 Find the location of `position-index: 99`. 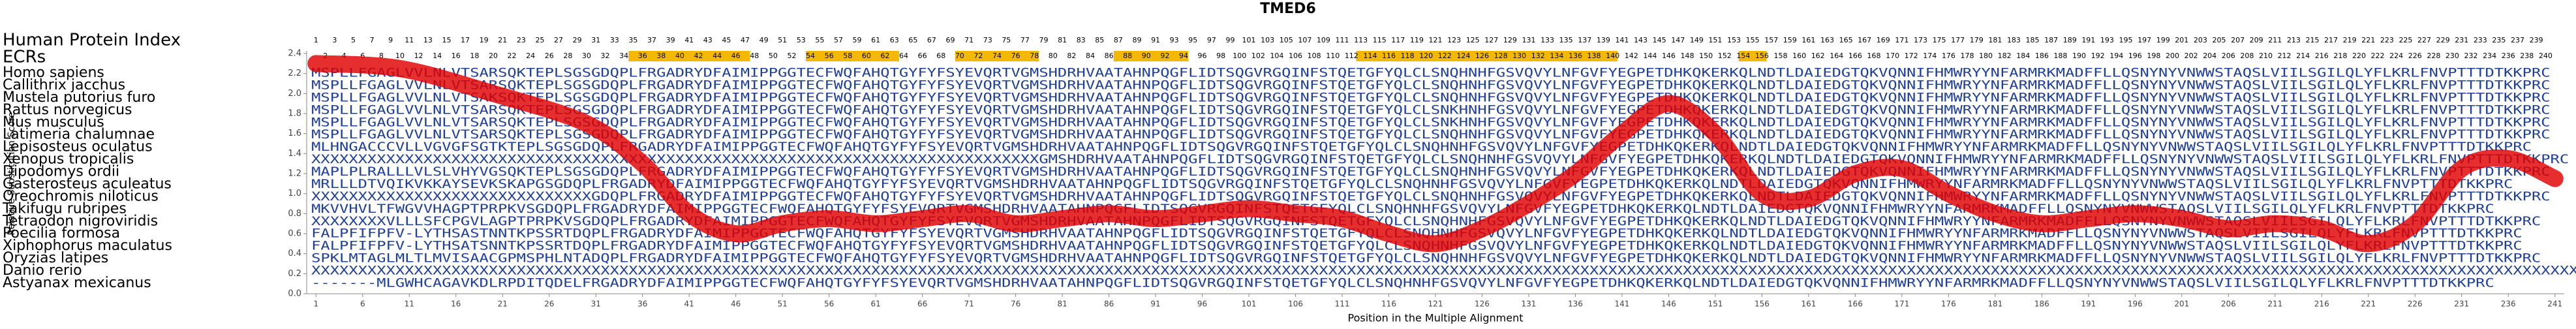

position-index: 99 is located at coordinates (1229, 40).